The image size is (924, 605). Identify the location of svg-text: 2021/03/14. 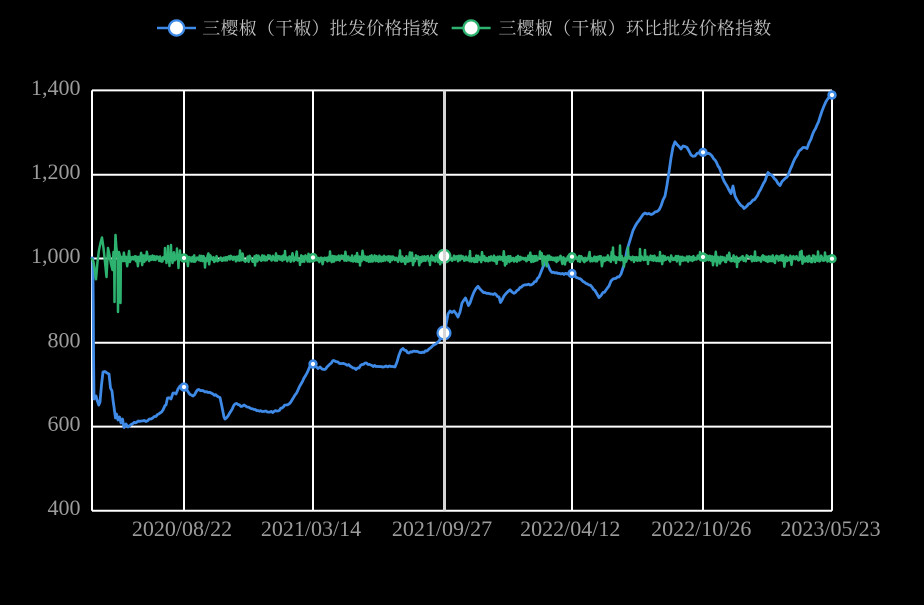
(311, 528).